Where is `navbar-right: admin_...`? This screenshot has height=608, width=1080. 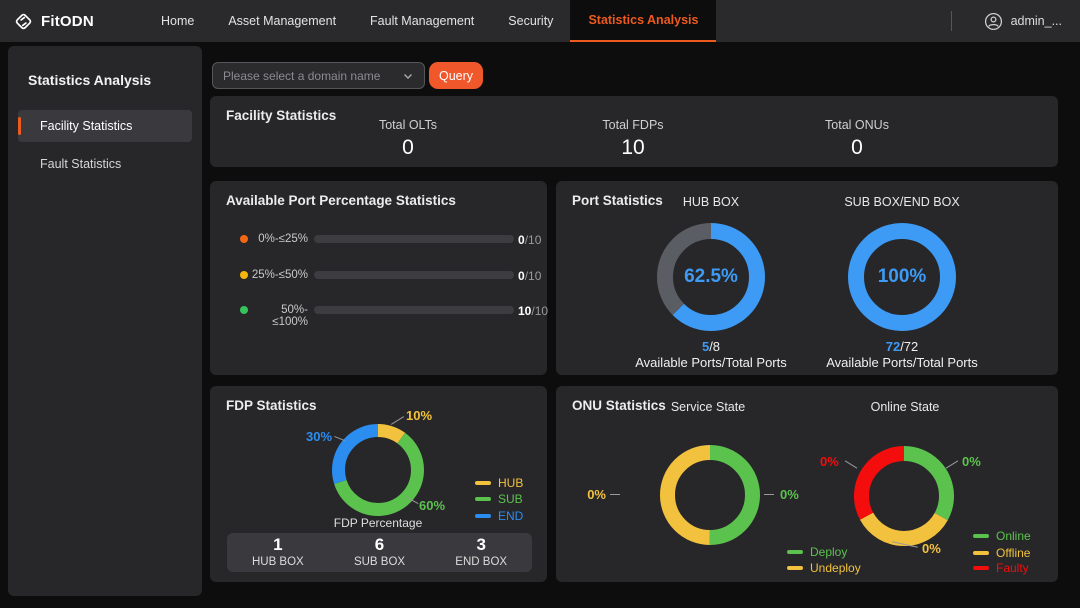 navbar-right: admin_... is located at coordinates (1015, 21).